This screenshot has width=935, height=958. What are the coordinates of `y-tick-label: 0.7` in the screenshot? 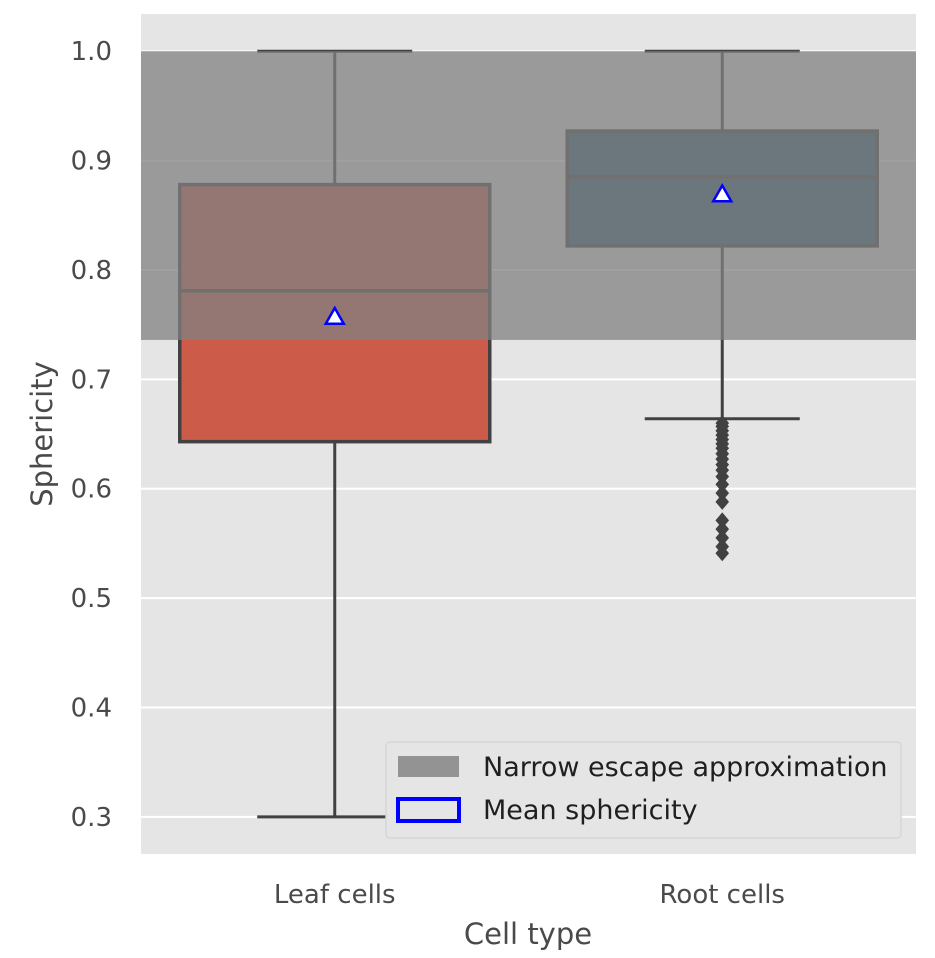 It's located at (91, 380).